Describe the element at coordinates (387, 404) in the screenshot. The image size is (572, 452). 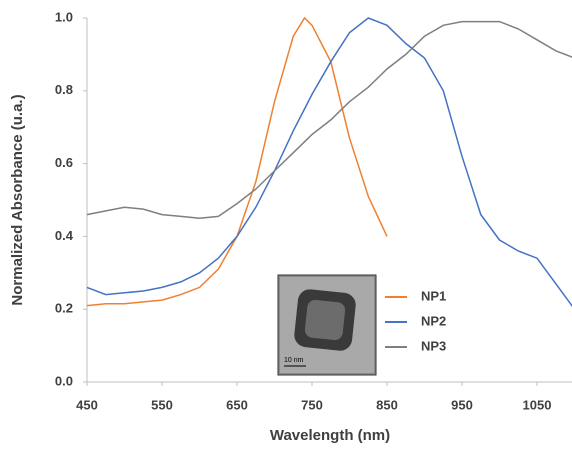
I see `x-tick-label: 850` at that location.